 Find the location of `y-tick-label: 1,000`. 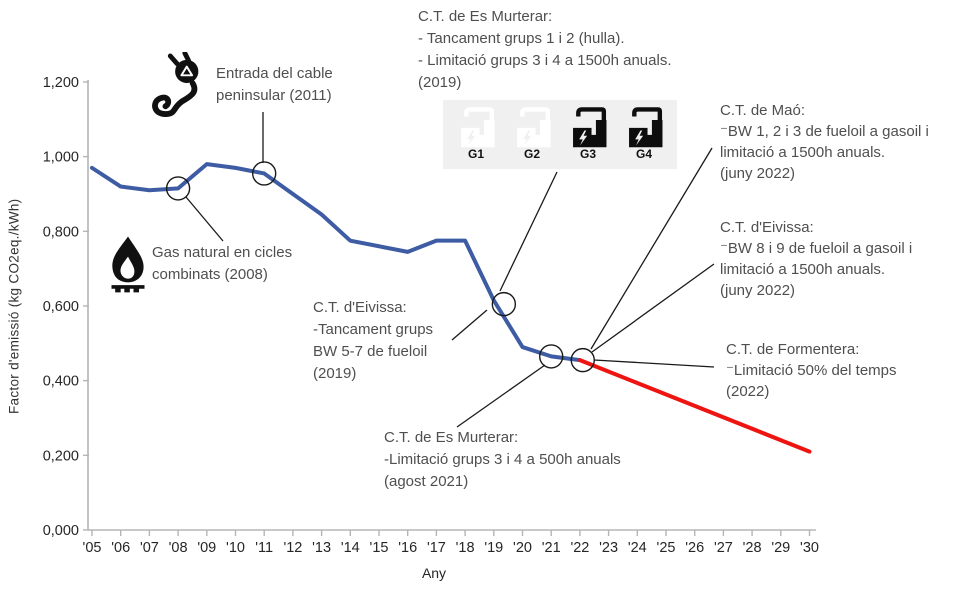

y-tick-label: 1,000 is located at coordinates (61, 158).